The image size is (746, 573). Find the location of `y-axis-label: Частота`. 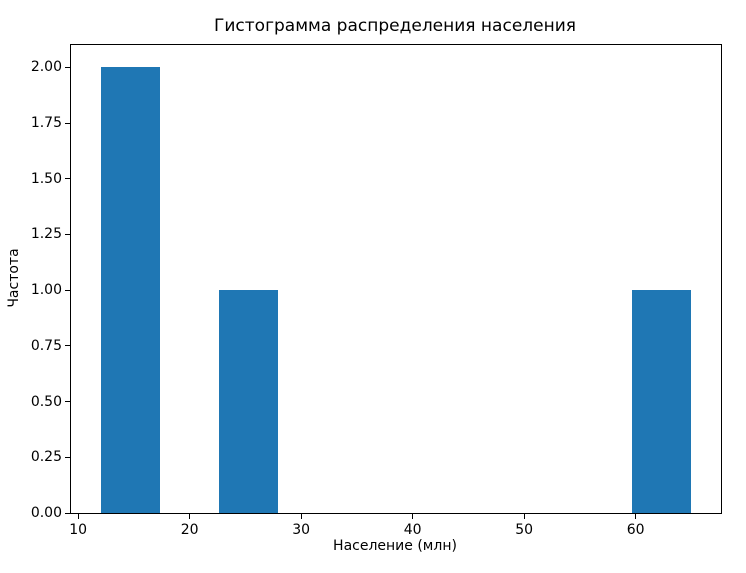

y-axis-label: Частота is located at coordinates (14, 278).